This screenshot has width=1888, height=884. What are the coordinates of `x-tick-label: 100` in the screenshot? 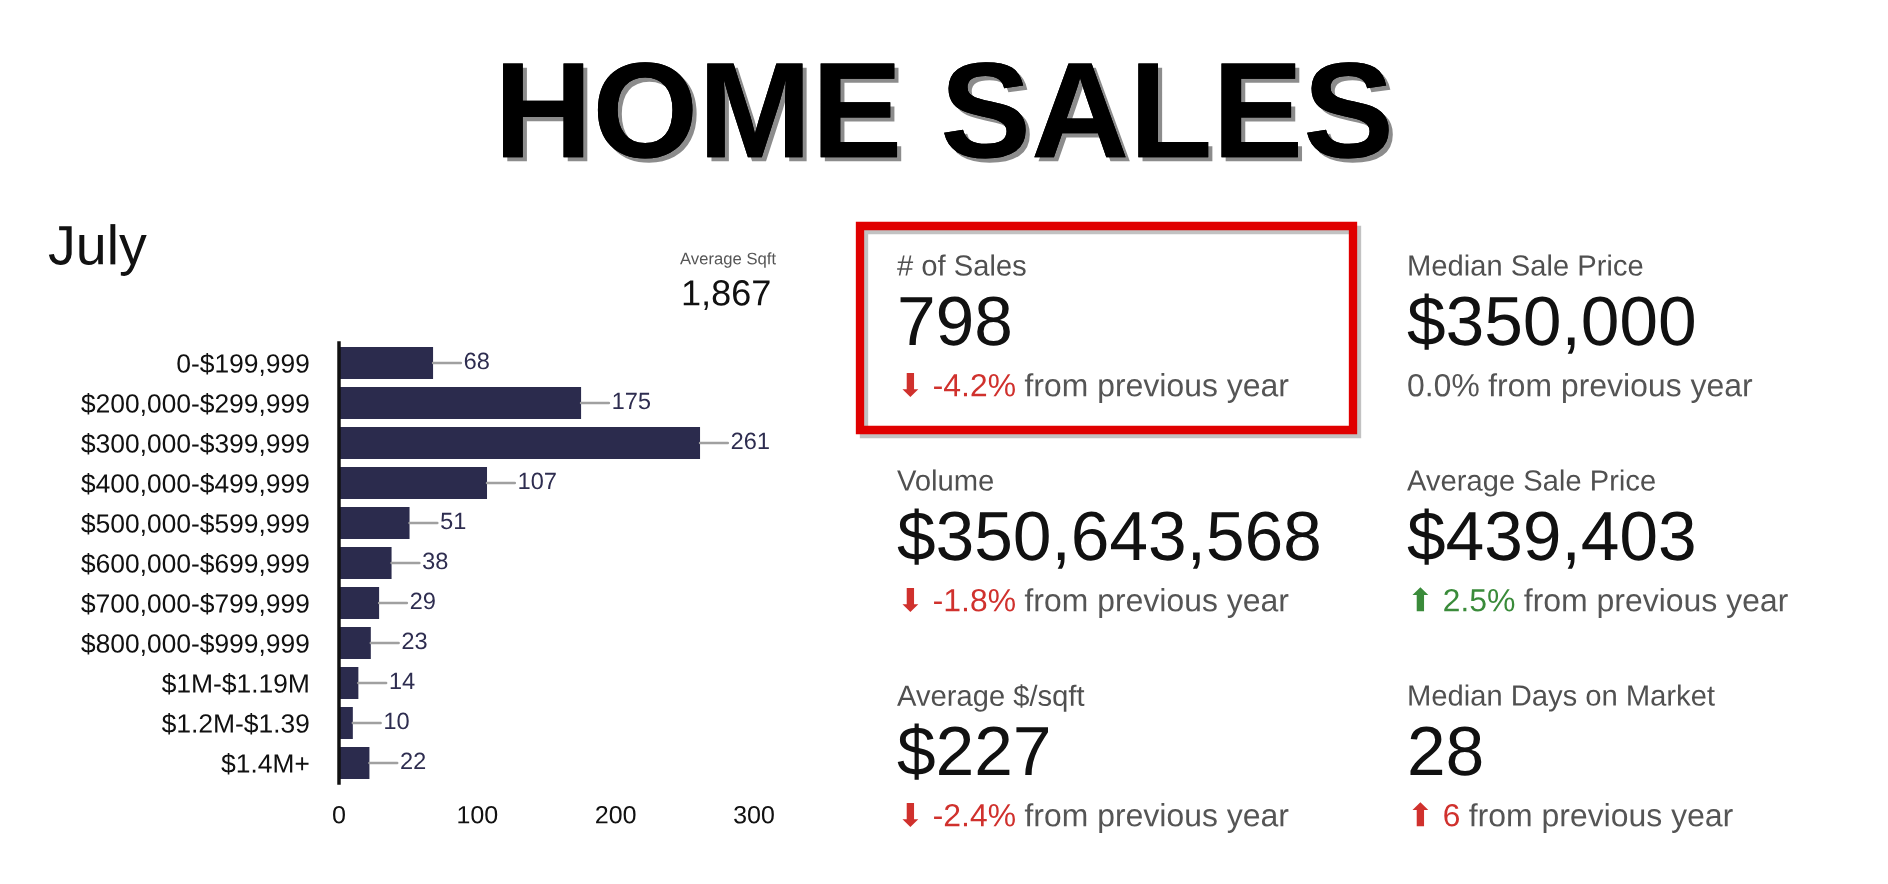 It's located at (478, 814).